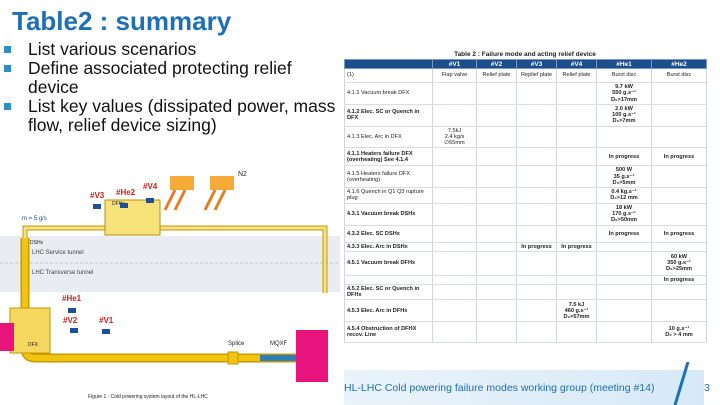 The height and width of the screenshot is (405, 720). What do you see at coordinates (126, 192) in the screenshot?
I see `he2-label: #He2` at bounding box center [126, 192].